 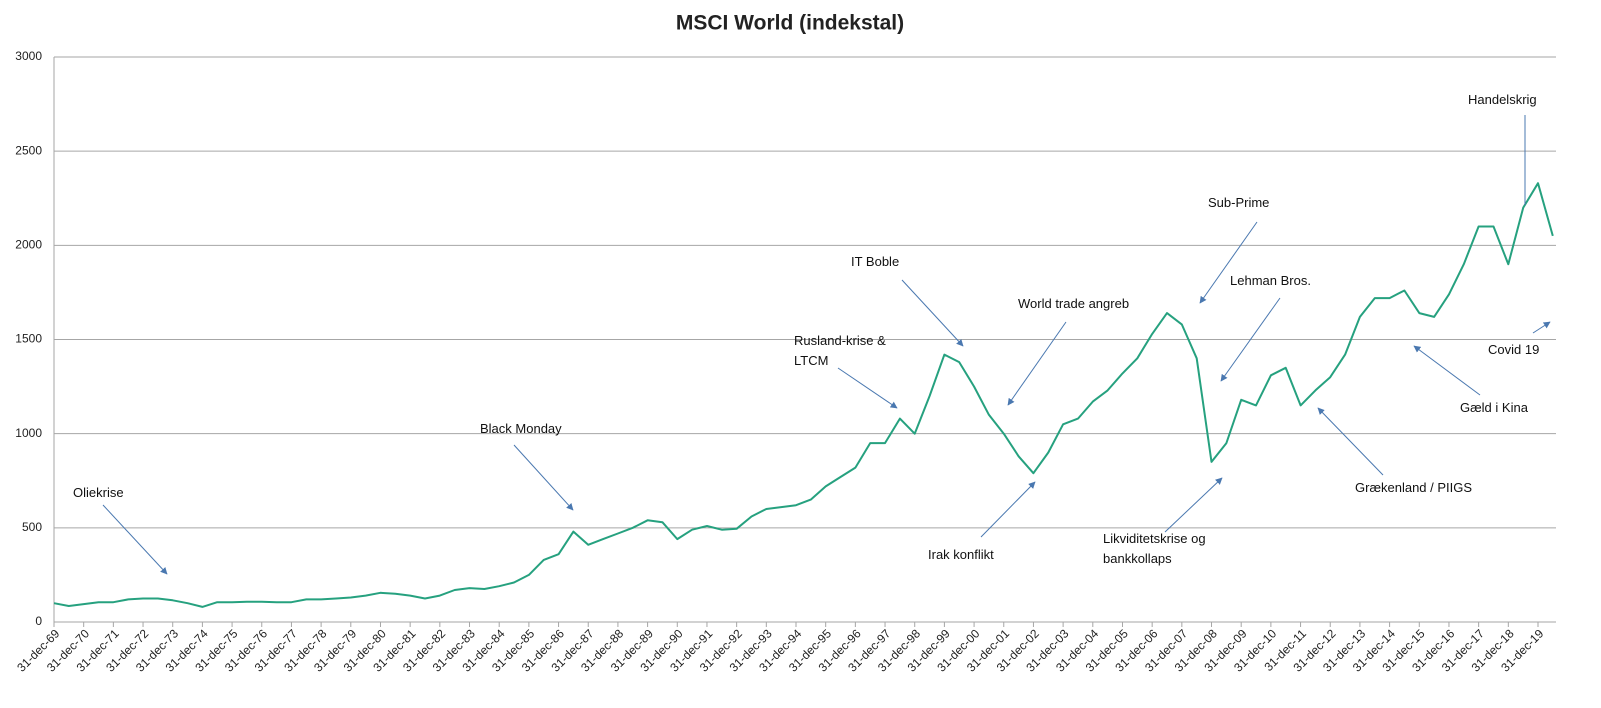 I want to click on annotation: Sub-Prime, so click(x=1239, y=202).